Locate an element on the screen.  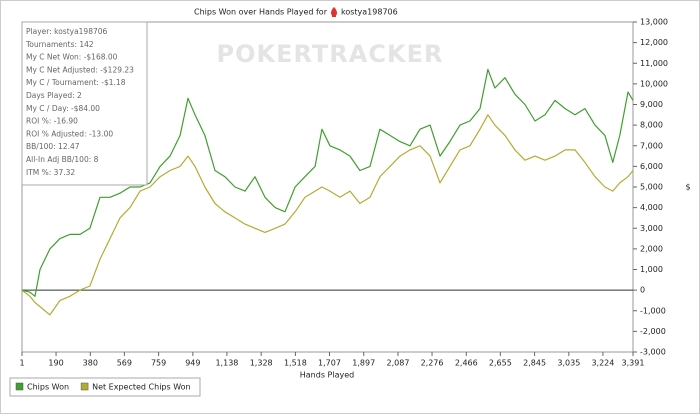
legend: Chips Won Net Expected Chips Won is located at coordinates (103, 387).